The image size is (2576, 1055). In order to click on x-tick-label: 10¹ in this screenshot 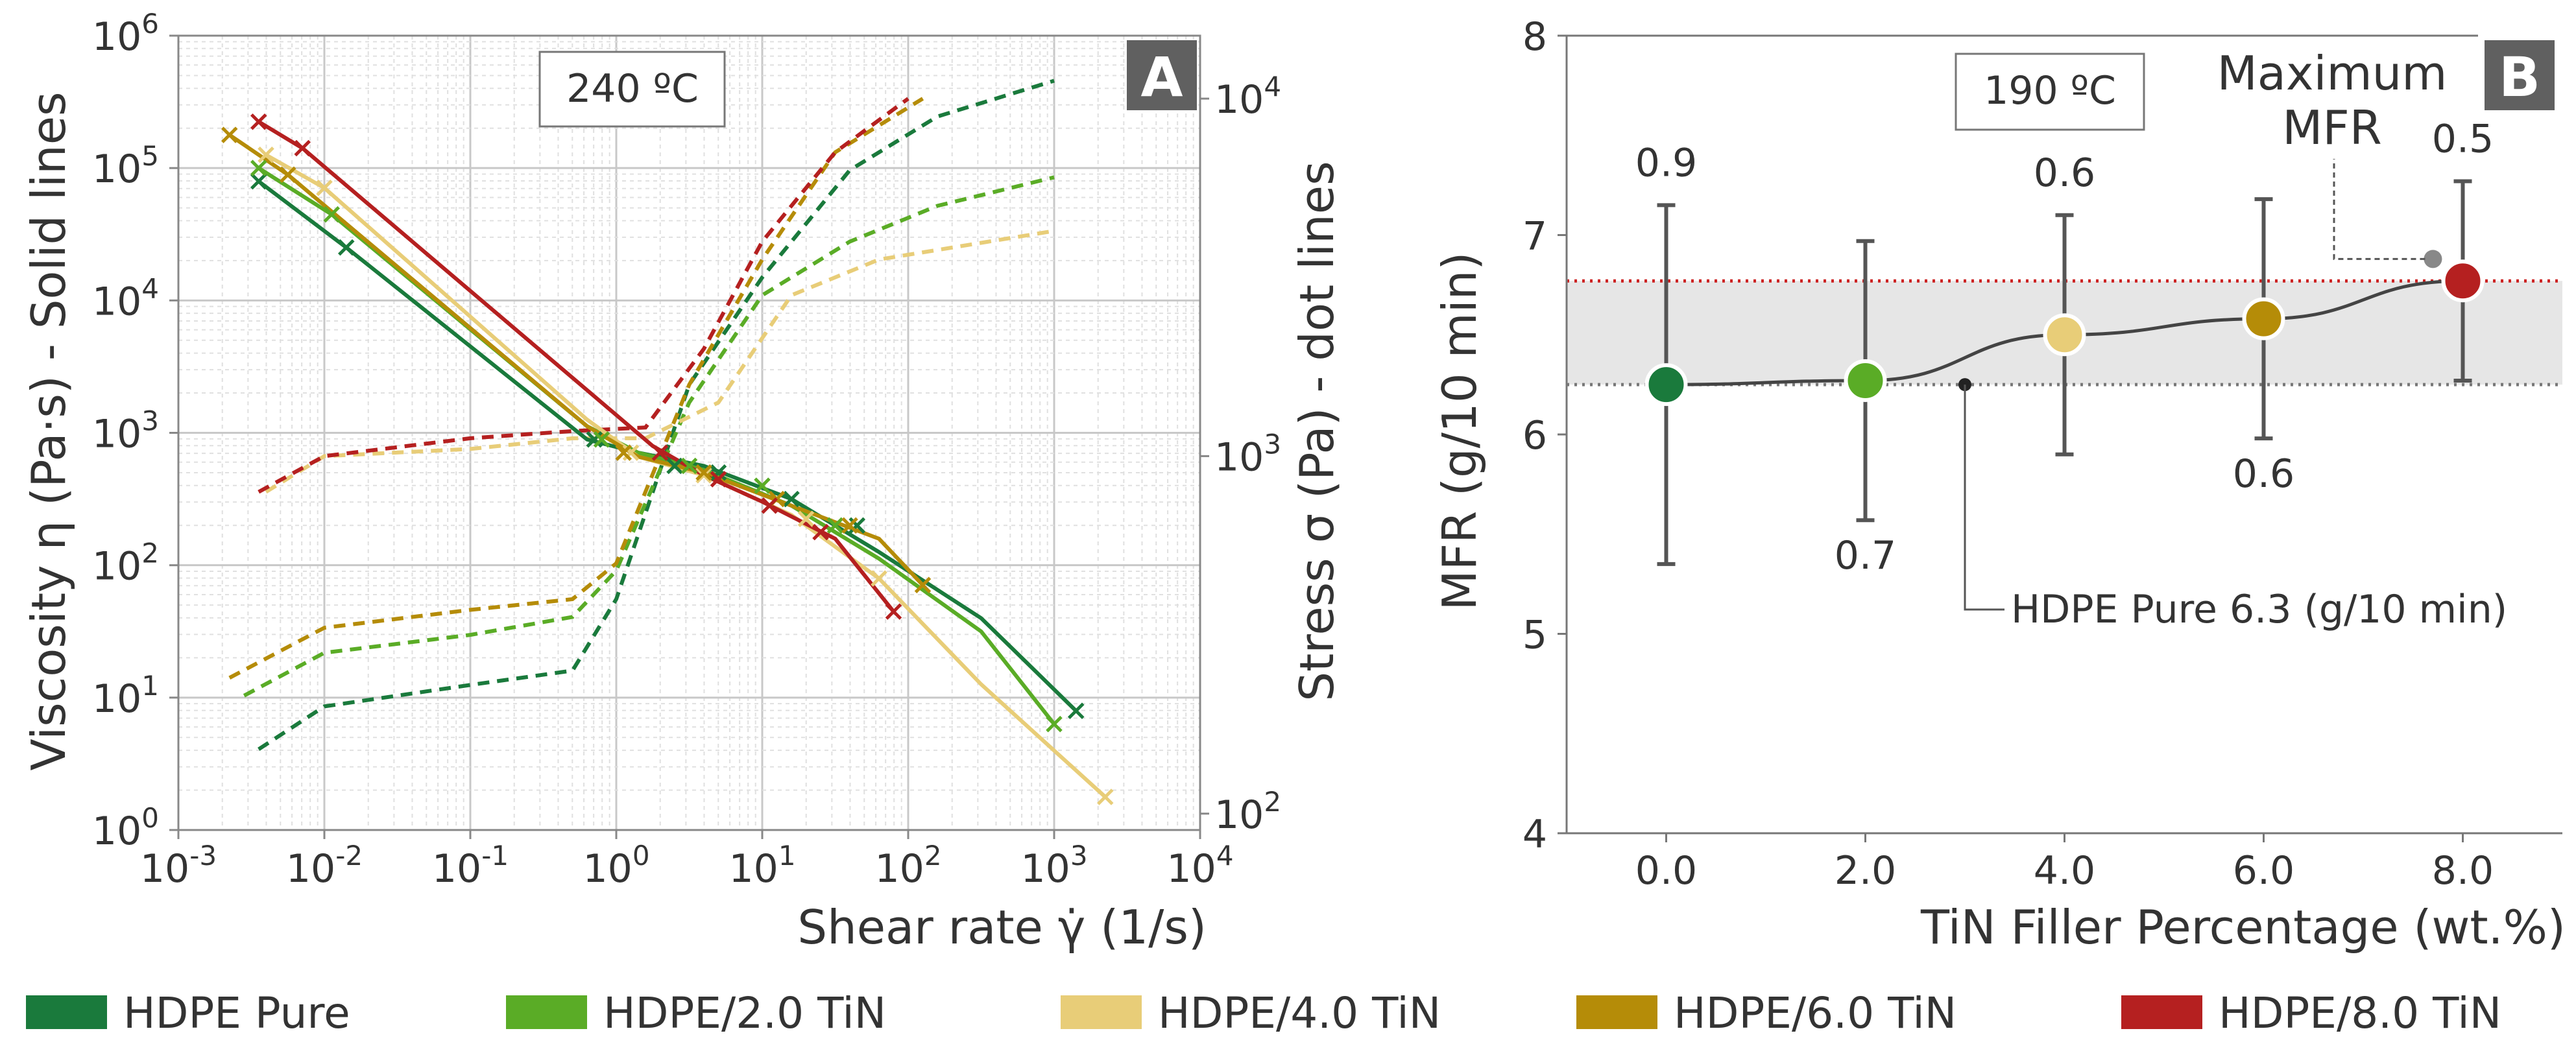, I will do `click(761, 866)`.